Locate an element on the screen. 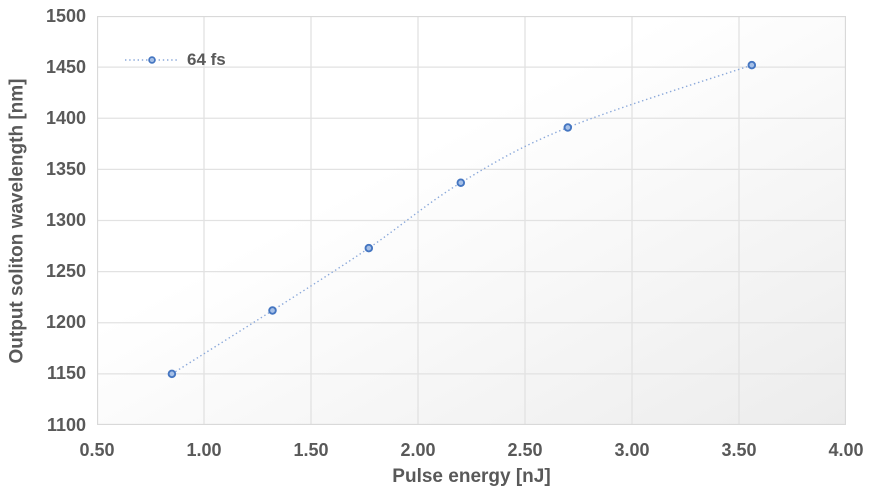 The width and height of the screenshot is (872, 494). legend: 64 fs is located at coordinates (175, 60).